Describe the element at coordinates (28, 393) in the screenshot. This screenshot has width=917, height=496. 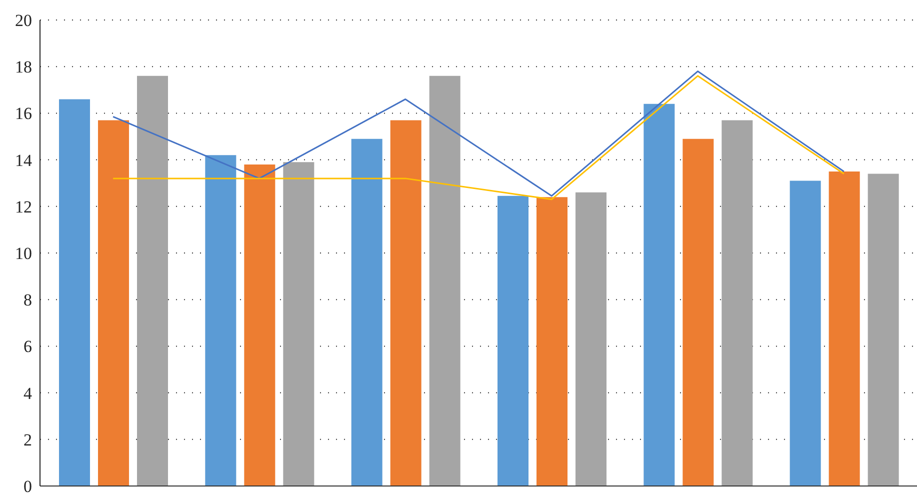
I see `y-tick-label: 4` at that location.